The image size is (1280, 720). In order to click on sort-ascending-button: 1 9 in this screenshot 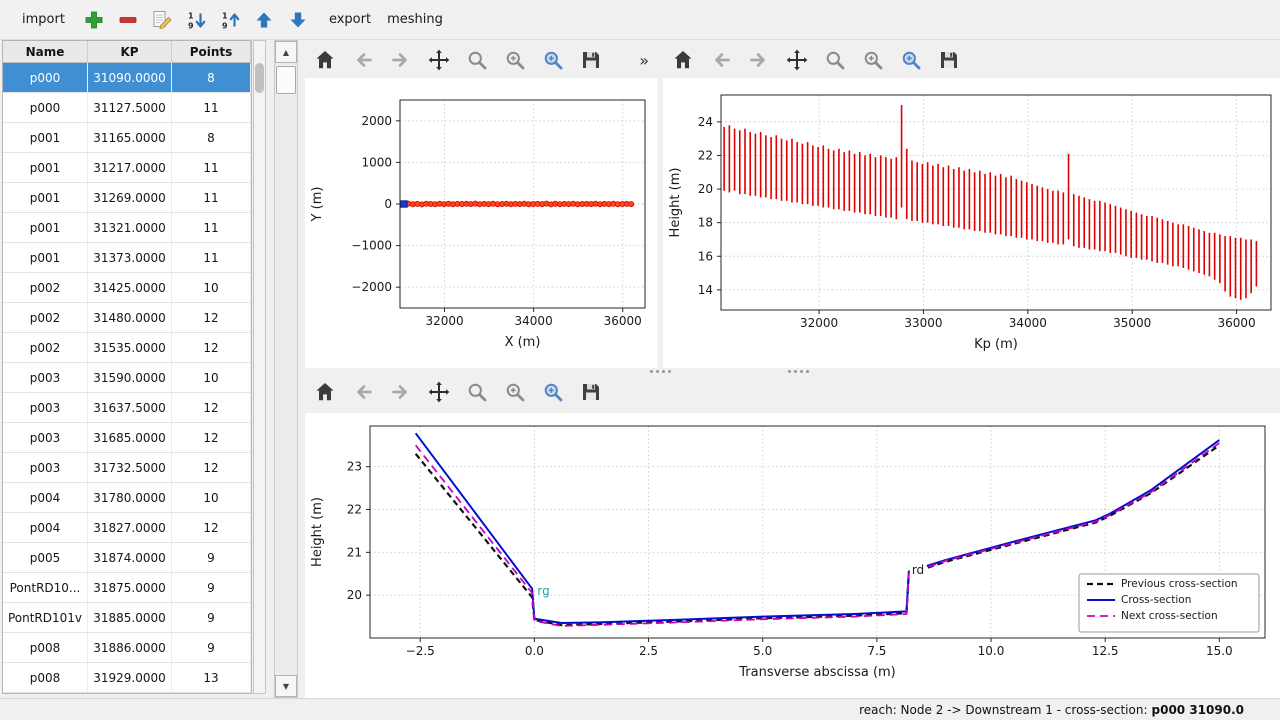, I will do `click(196, 20)`.